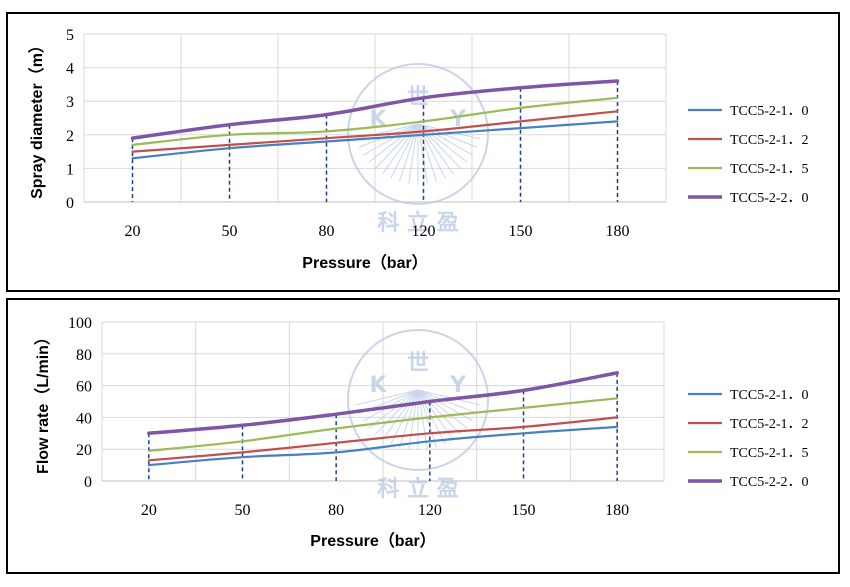 This screenshot has height=587, width=850. I want to click on top-legend-label-tcc5-2-1-2: TCC5-2-1．2, so click(769, 140).